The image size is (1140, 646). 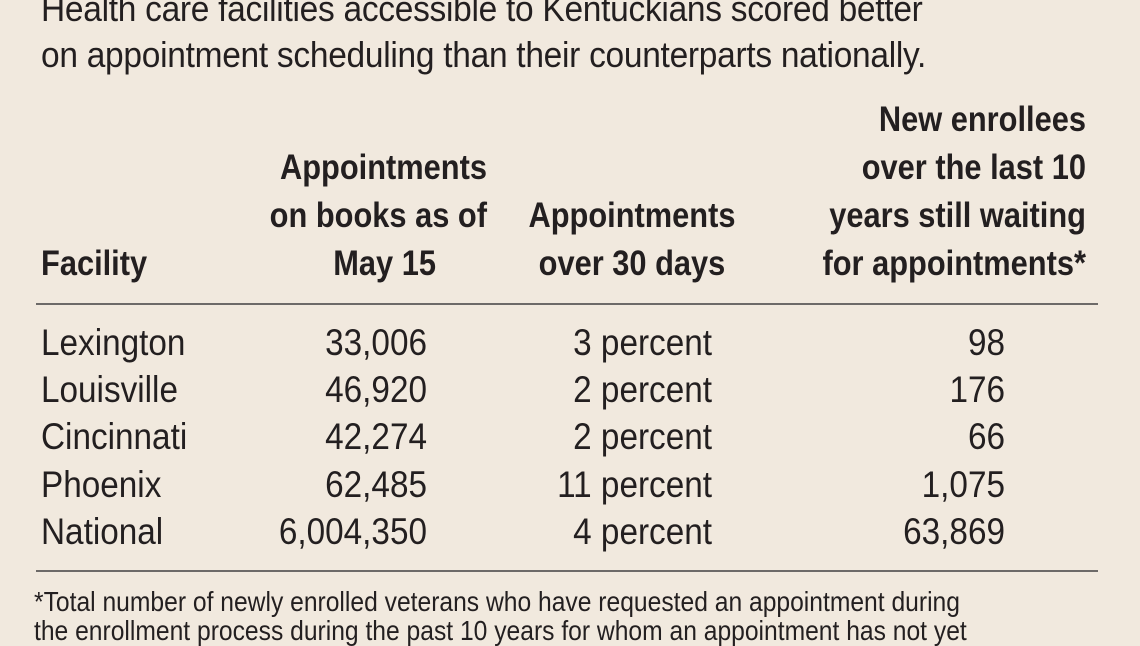 What do you see at coordinates (986, 436) in the screenshot?
I see `new-enrollees-waiting-cell: 66` at bounding box center [986, 436].